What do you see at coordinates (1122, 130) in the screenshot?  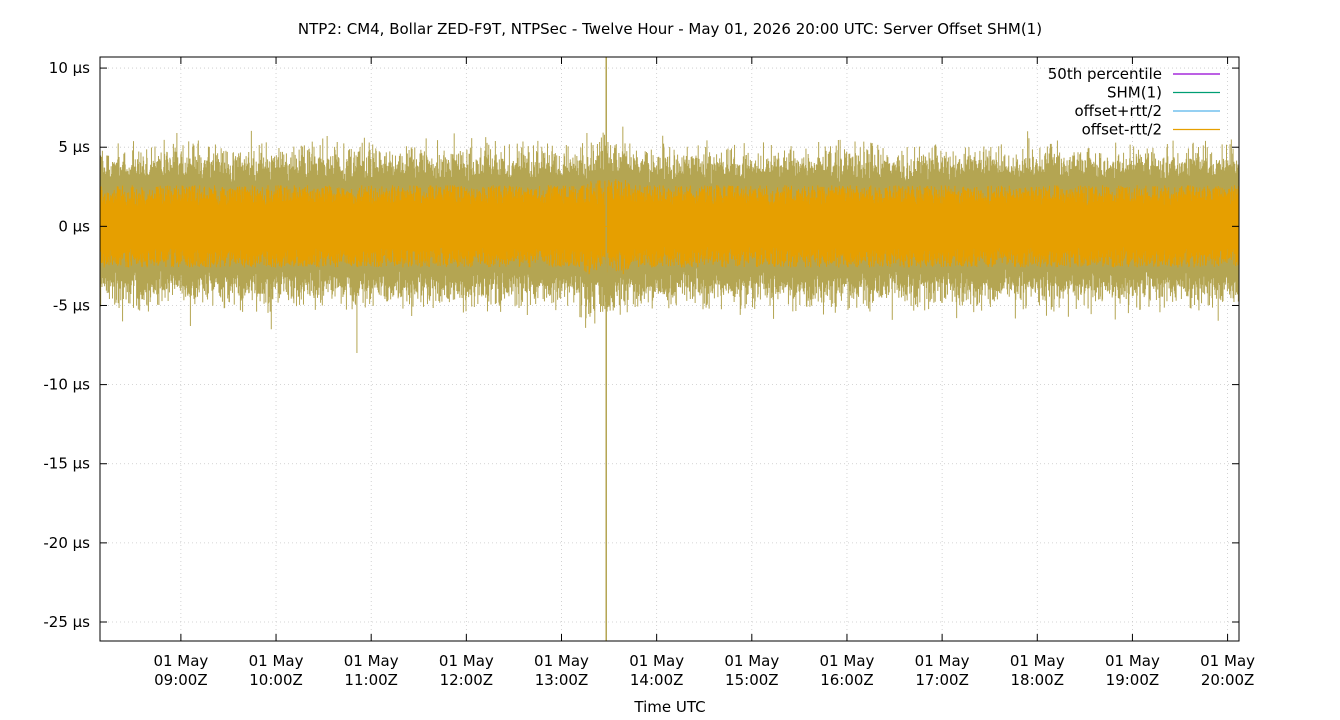 I see `legend-label: offset-rtt/2` at bounding box center [1122, 130].